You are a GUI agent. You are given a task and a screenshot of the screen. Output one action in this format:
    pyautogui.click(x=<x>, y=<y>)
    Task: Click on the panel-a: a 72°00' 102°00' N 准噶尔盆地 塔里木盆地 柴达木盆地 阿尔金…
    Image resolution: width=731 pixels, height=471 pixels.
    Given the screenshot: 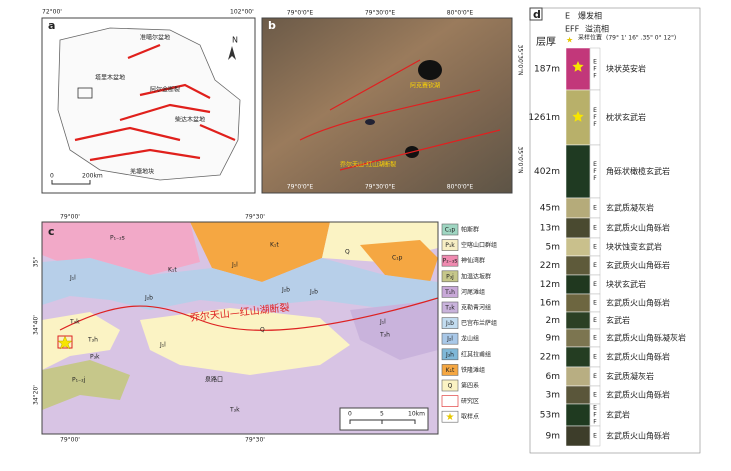 What is the action you would take?
    pyautogui.click(x=148, y=101)
    